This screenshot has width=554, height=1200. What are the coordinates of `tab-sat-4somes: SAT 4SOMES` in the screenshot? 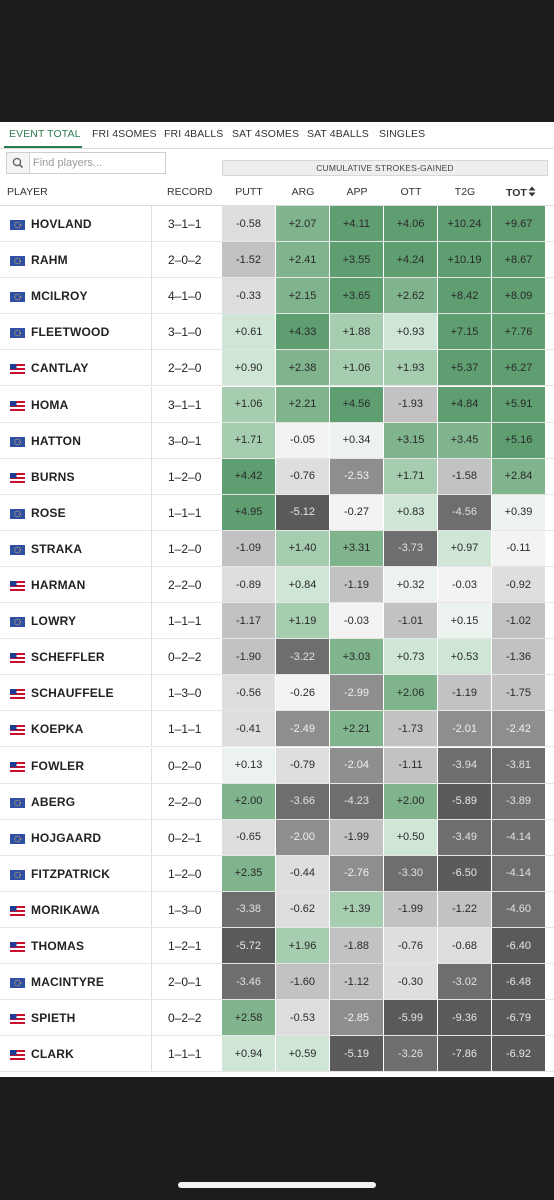 It's located at (266, 134).